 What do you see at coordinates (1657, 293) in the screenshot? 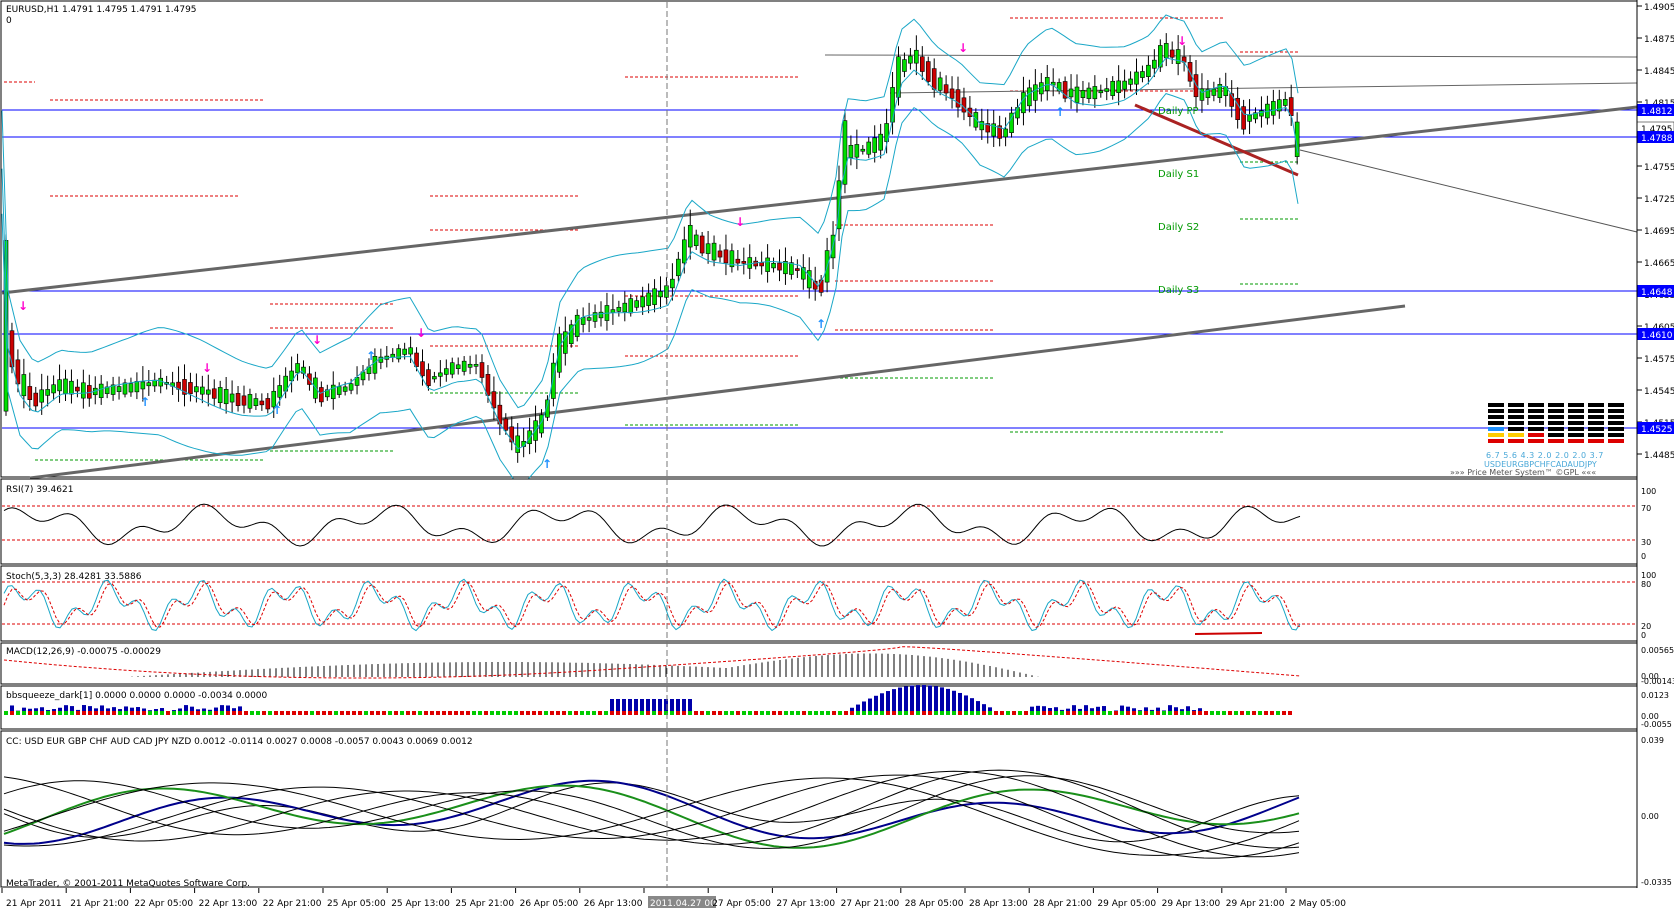
I see `price-marker-label: 1.4648` at bounding box center [1657, 293].